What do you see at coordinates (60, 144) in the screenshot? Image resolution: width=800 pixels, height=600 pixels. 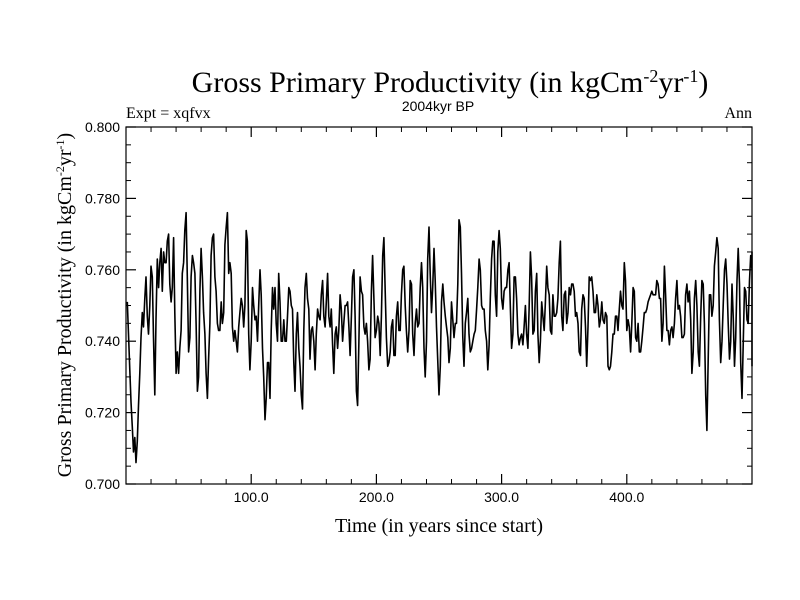 I see `ylabel-exponent-2: -1` at bounding box center [60, 144].